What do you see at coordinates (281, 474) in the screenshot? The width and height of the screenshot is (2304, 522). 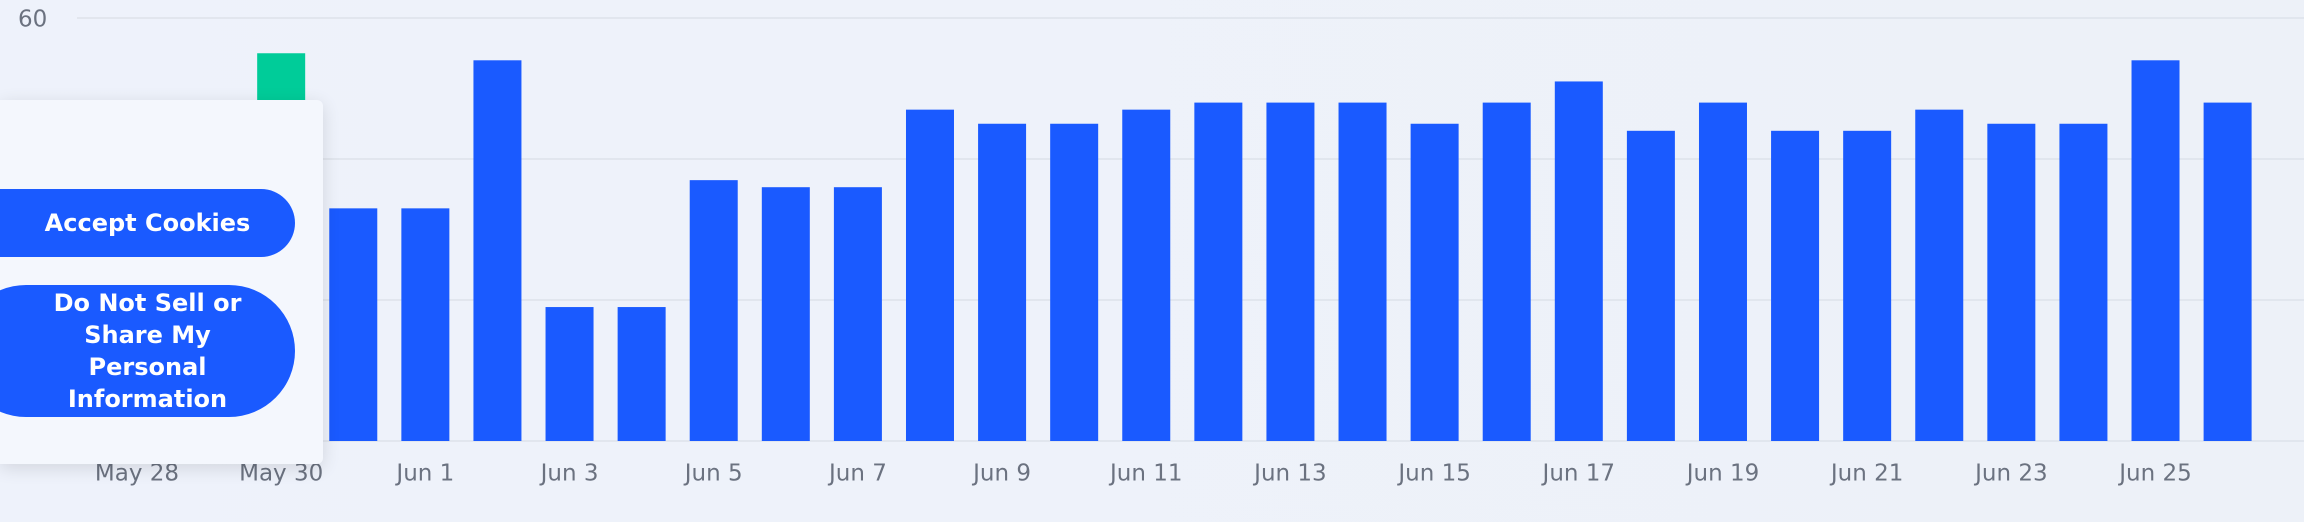 I see `x-tick-label: May 30` at bounding box center [281, 474].